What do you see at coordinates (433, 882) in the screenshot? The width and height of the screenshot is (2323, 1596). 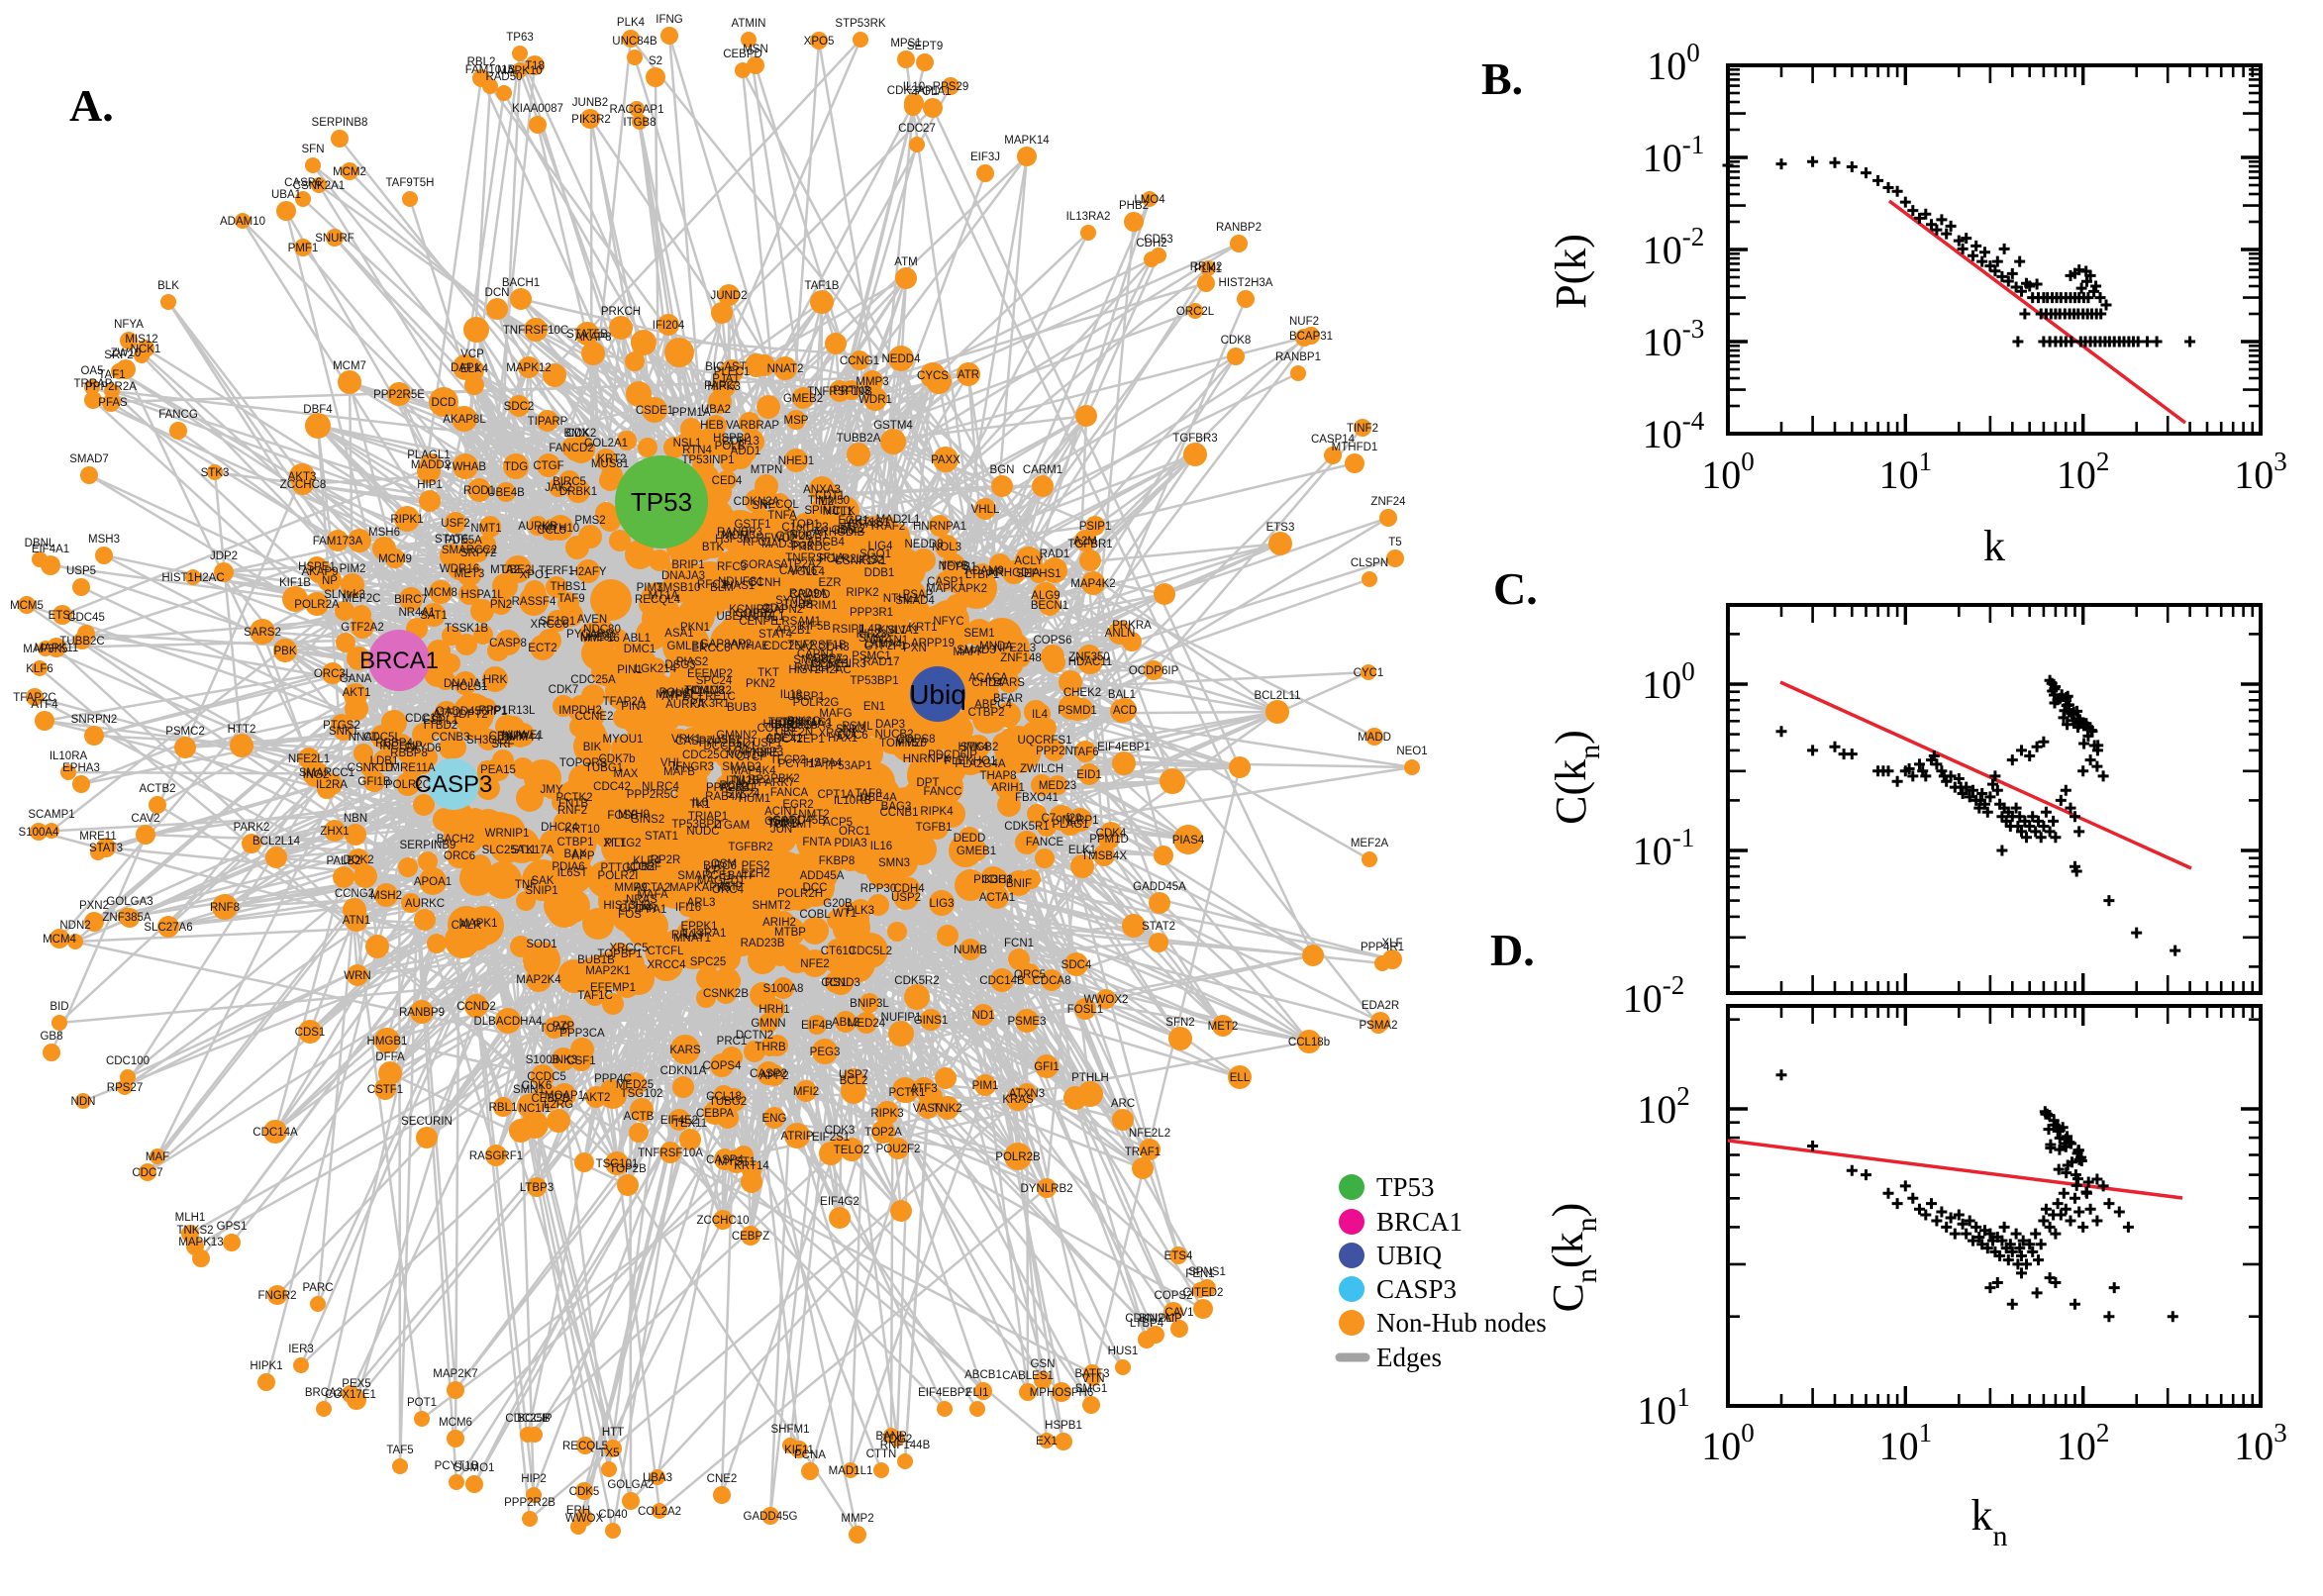 I see `svg-text: APOA1` at bounding box center [433, 882].